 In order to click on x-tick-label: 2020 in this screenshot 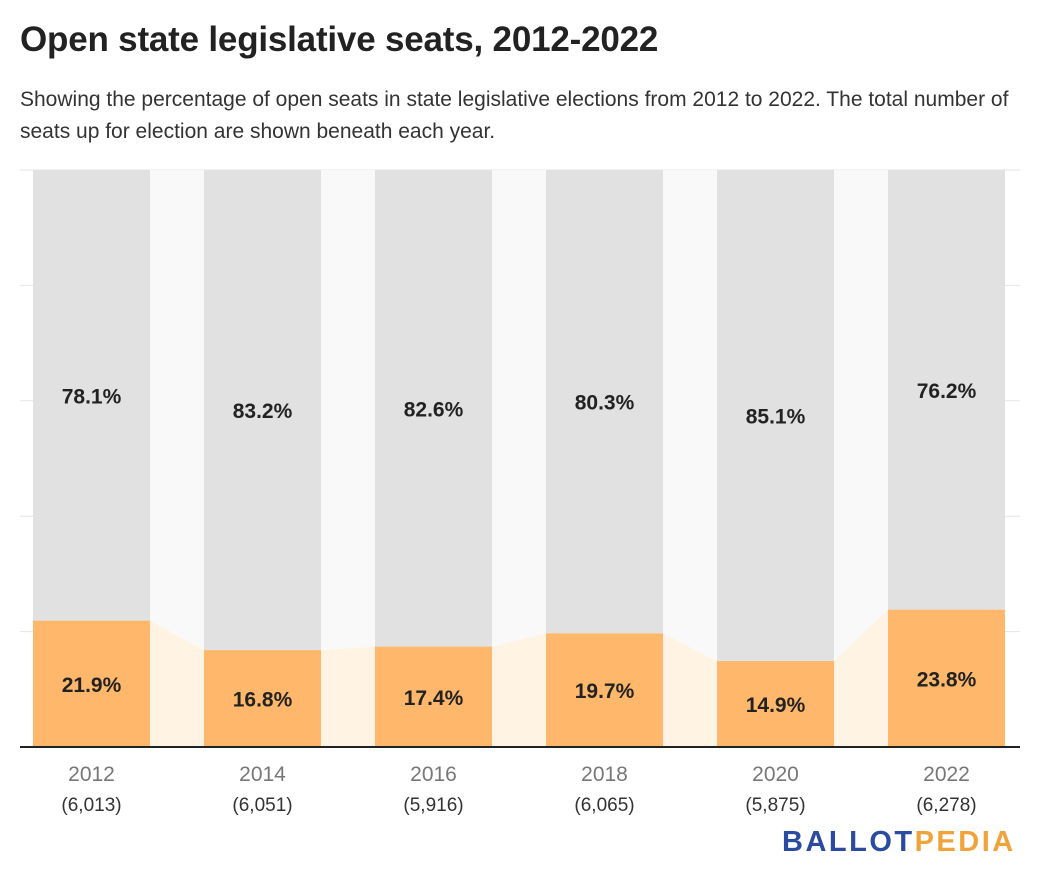, I will do `click(775, 774)`.